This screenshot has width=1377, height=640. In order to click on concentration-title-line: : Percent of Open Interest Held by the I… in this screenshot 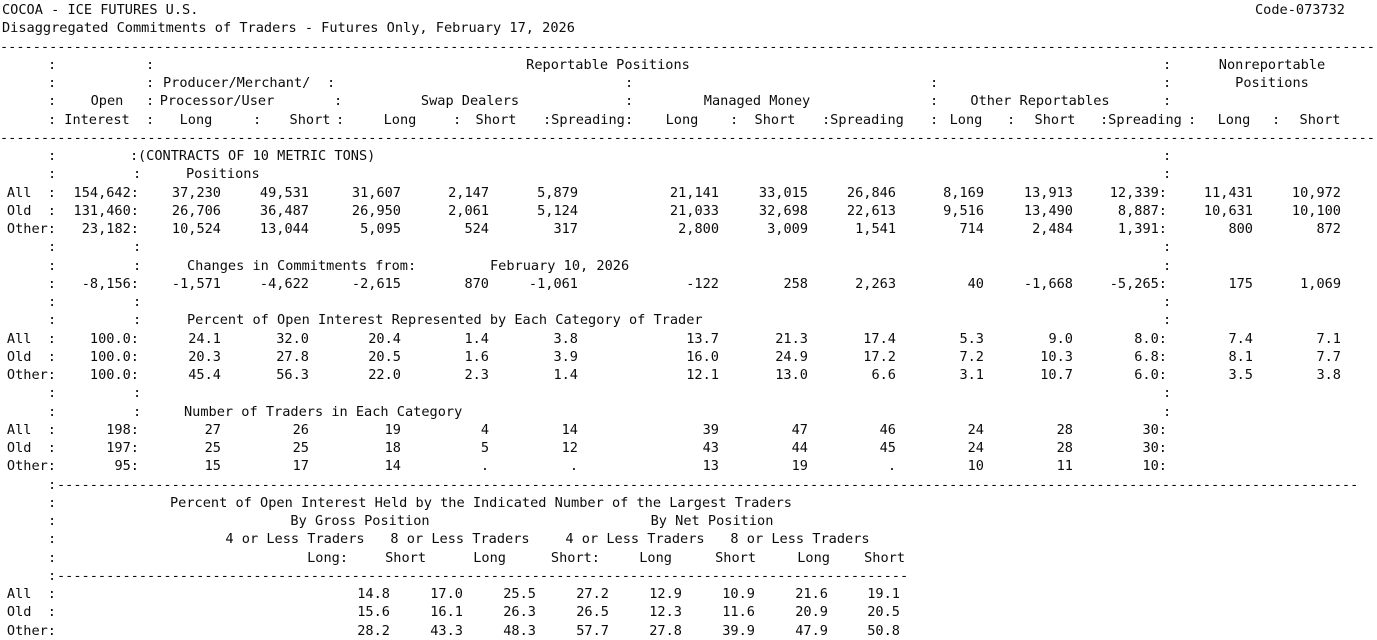, I will do `click(688, 503)`.